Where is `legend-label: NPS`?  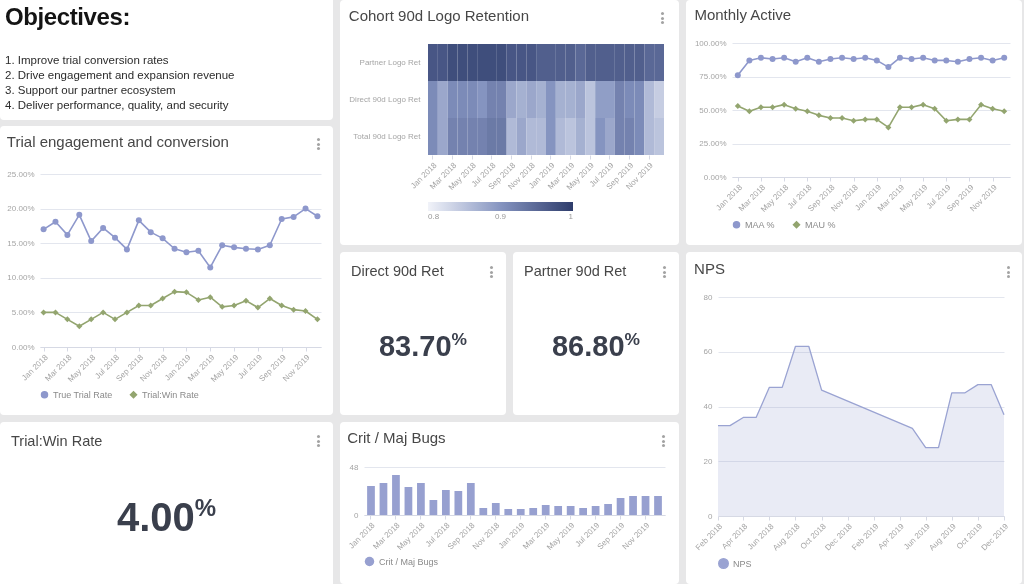 legend-label: NPS is located at coordinates (742, 563).